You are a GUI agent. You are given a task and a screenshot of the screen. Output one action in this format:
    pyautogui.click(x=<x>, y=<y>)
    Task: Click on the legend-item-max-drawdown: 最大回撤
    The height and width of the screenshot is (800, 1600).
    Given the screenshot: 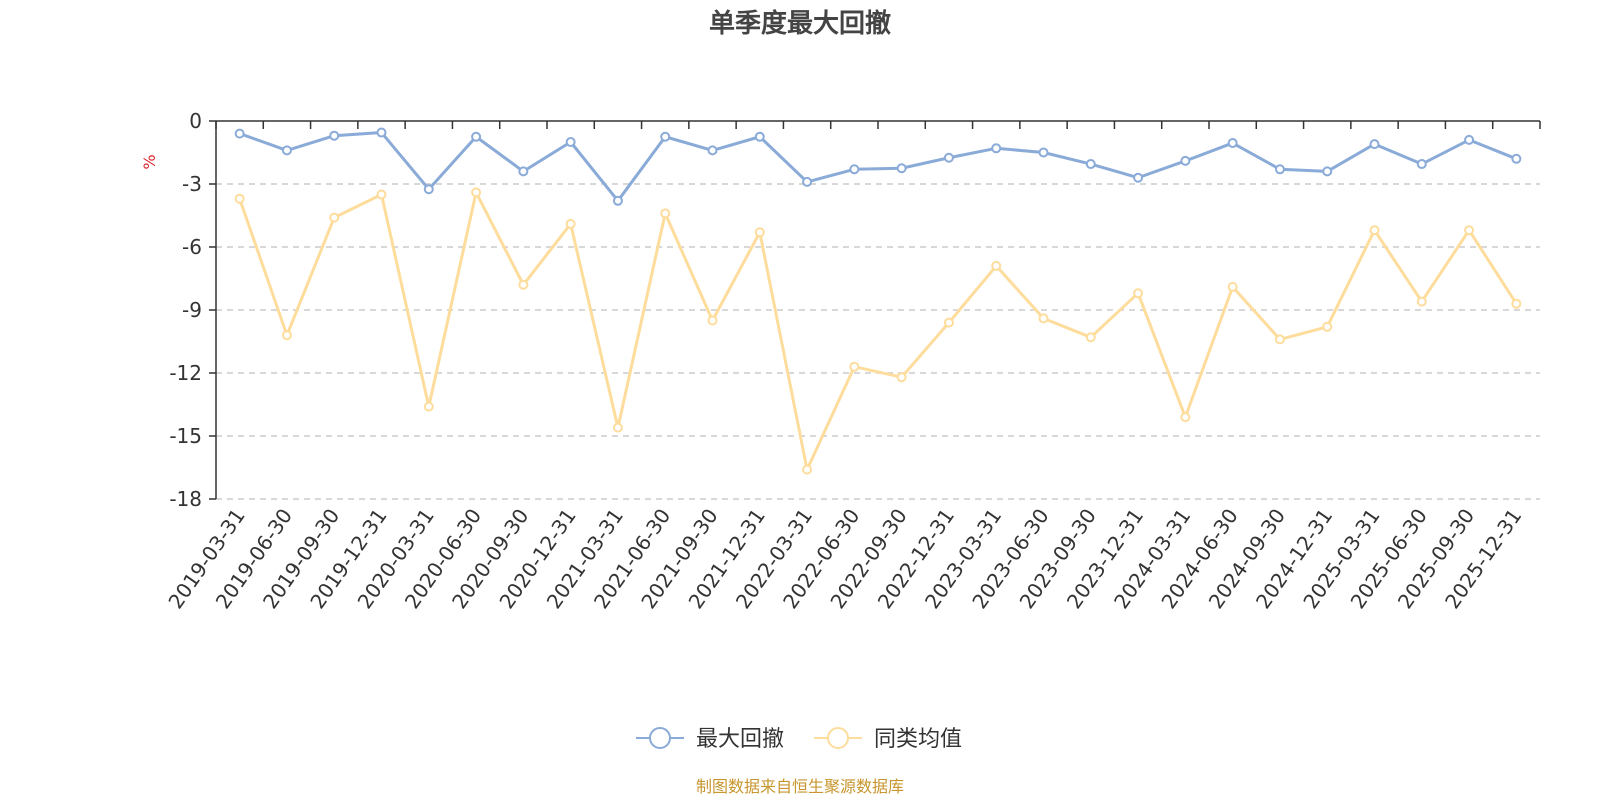 What is the action you would take?
    pyautogui.click(x=710, y=739)
    